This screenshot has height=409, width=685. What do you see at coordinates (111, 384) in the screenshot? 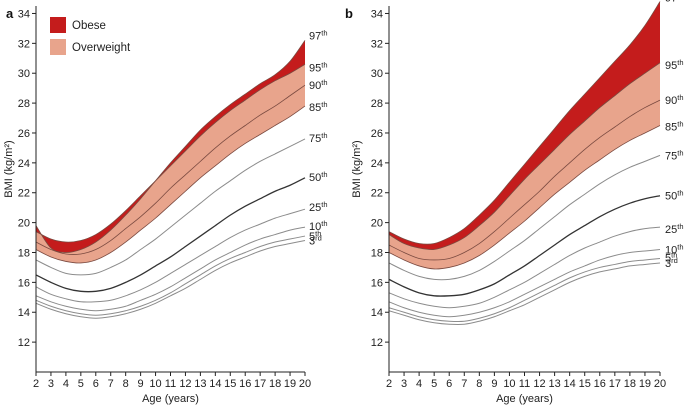
I see `x-tick-label: 7` at bounding box center [111, 384].